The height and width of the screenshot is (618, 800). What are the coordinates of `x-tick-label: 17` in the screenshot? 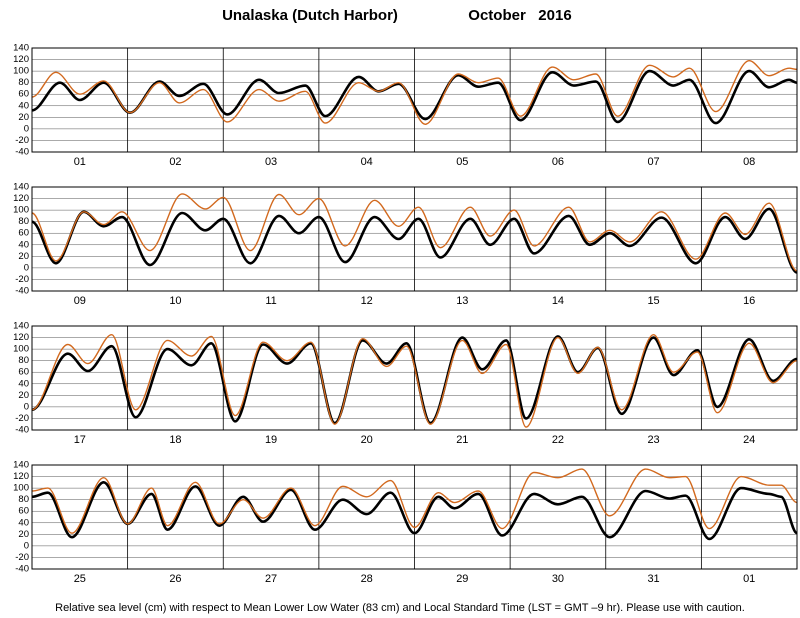 It's located at (80, 440).